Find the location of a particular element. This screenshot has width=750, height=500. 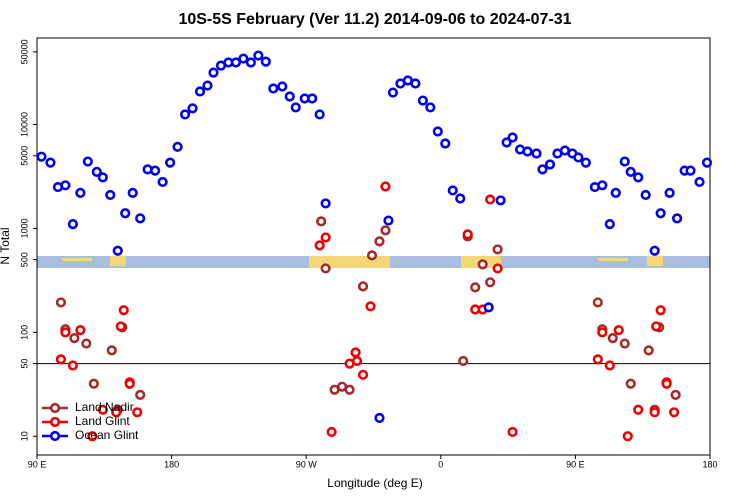

legend-label: Land Nadir is located at coordinates (104, 407).